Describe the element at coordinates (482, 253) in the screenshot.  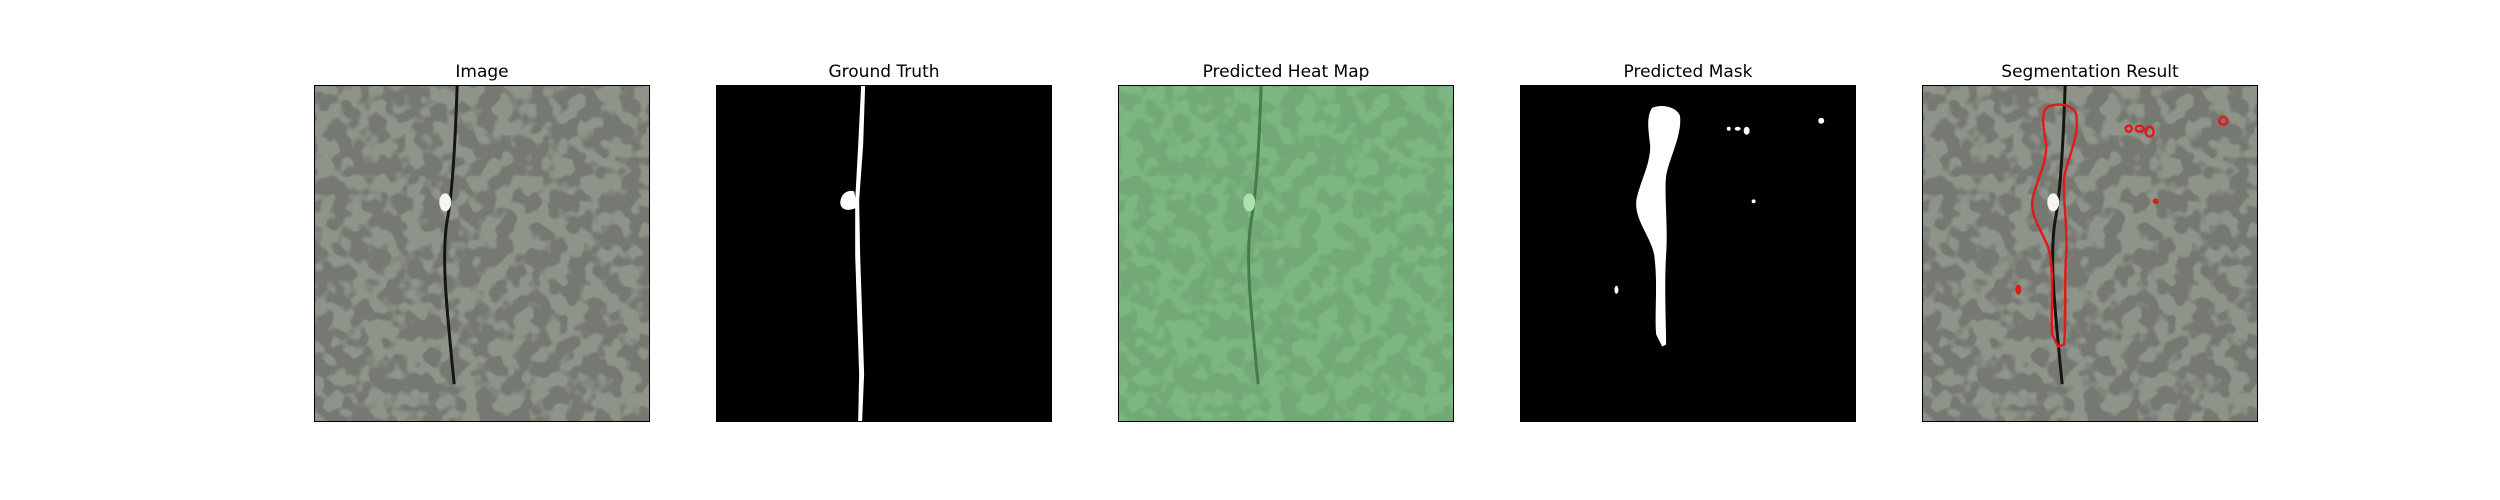
I see `texture-image` at that location.